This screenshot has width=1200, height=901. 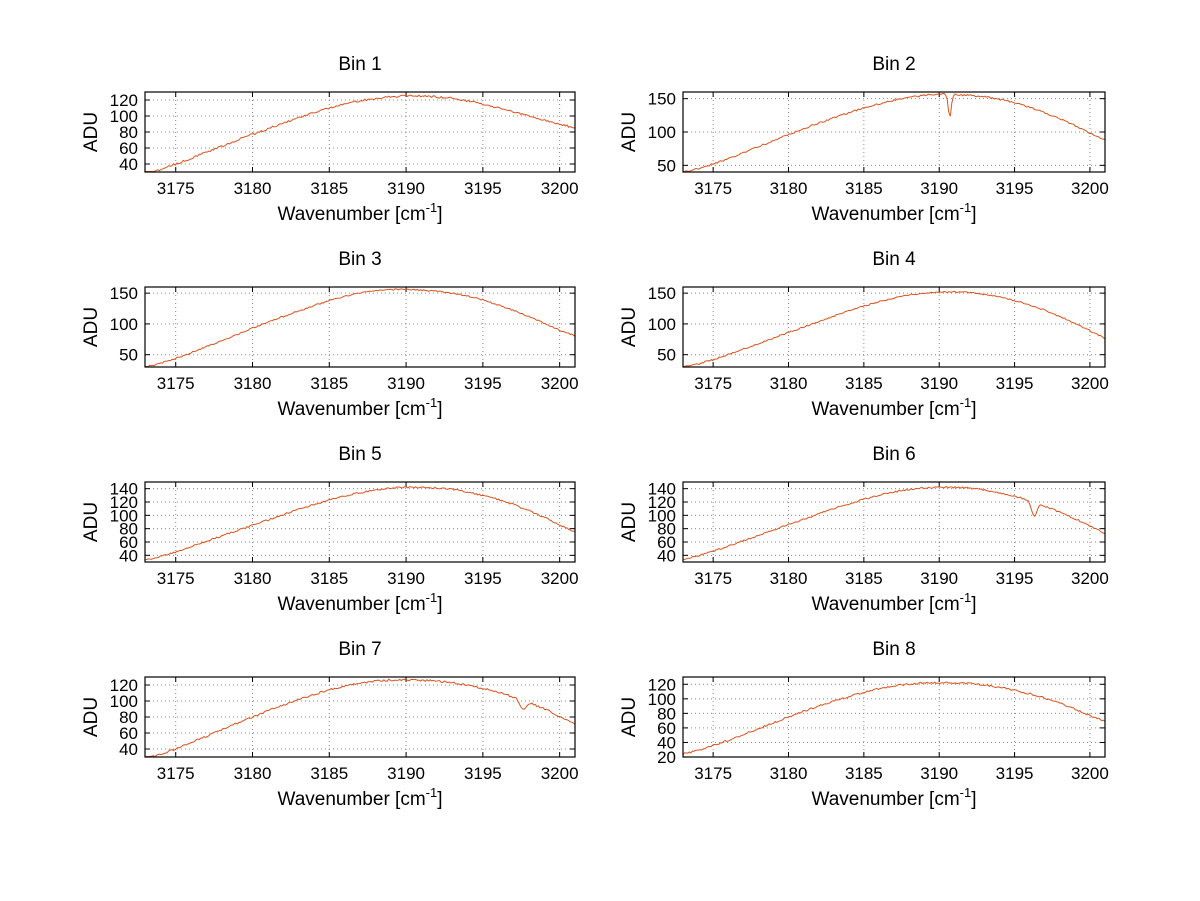 What do you see at coordinates (893, 64) in the screenshot?
I see `subplot-title: Bin 2` at bounding box center [893, 64].